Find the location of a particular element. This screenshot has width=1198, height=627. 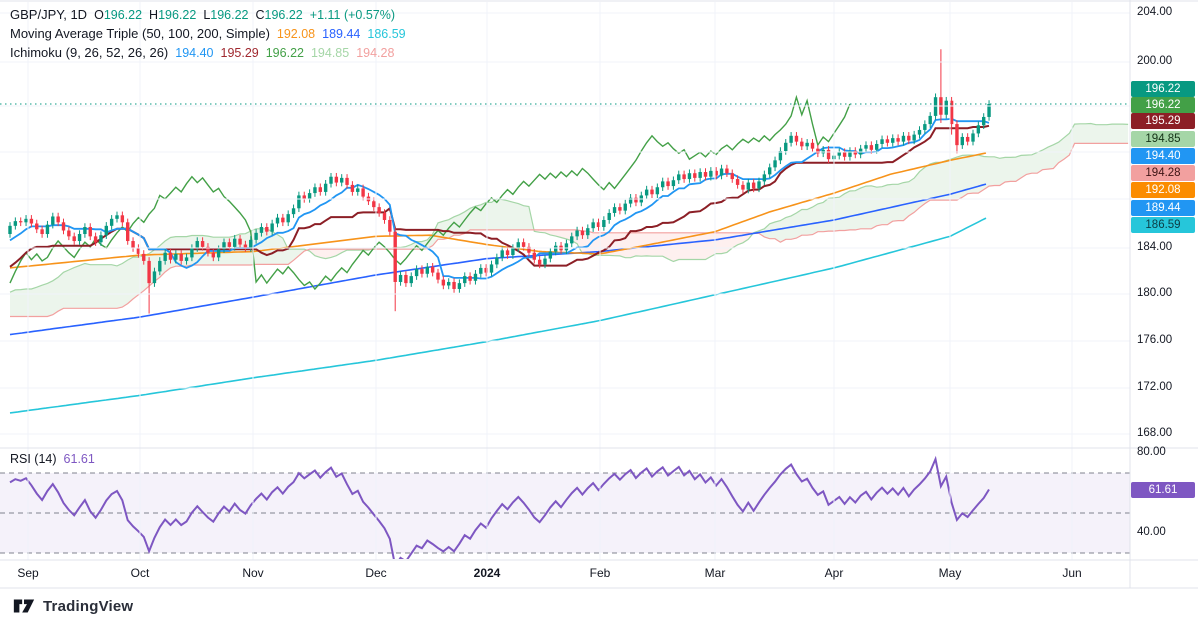

legend-value: C196.22 is located at coordinates (279, 15).